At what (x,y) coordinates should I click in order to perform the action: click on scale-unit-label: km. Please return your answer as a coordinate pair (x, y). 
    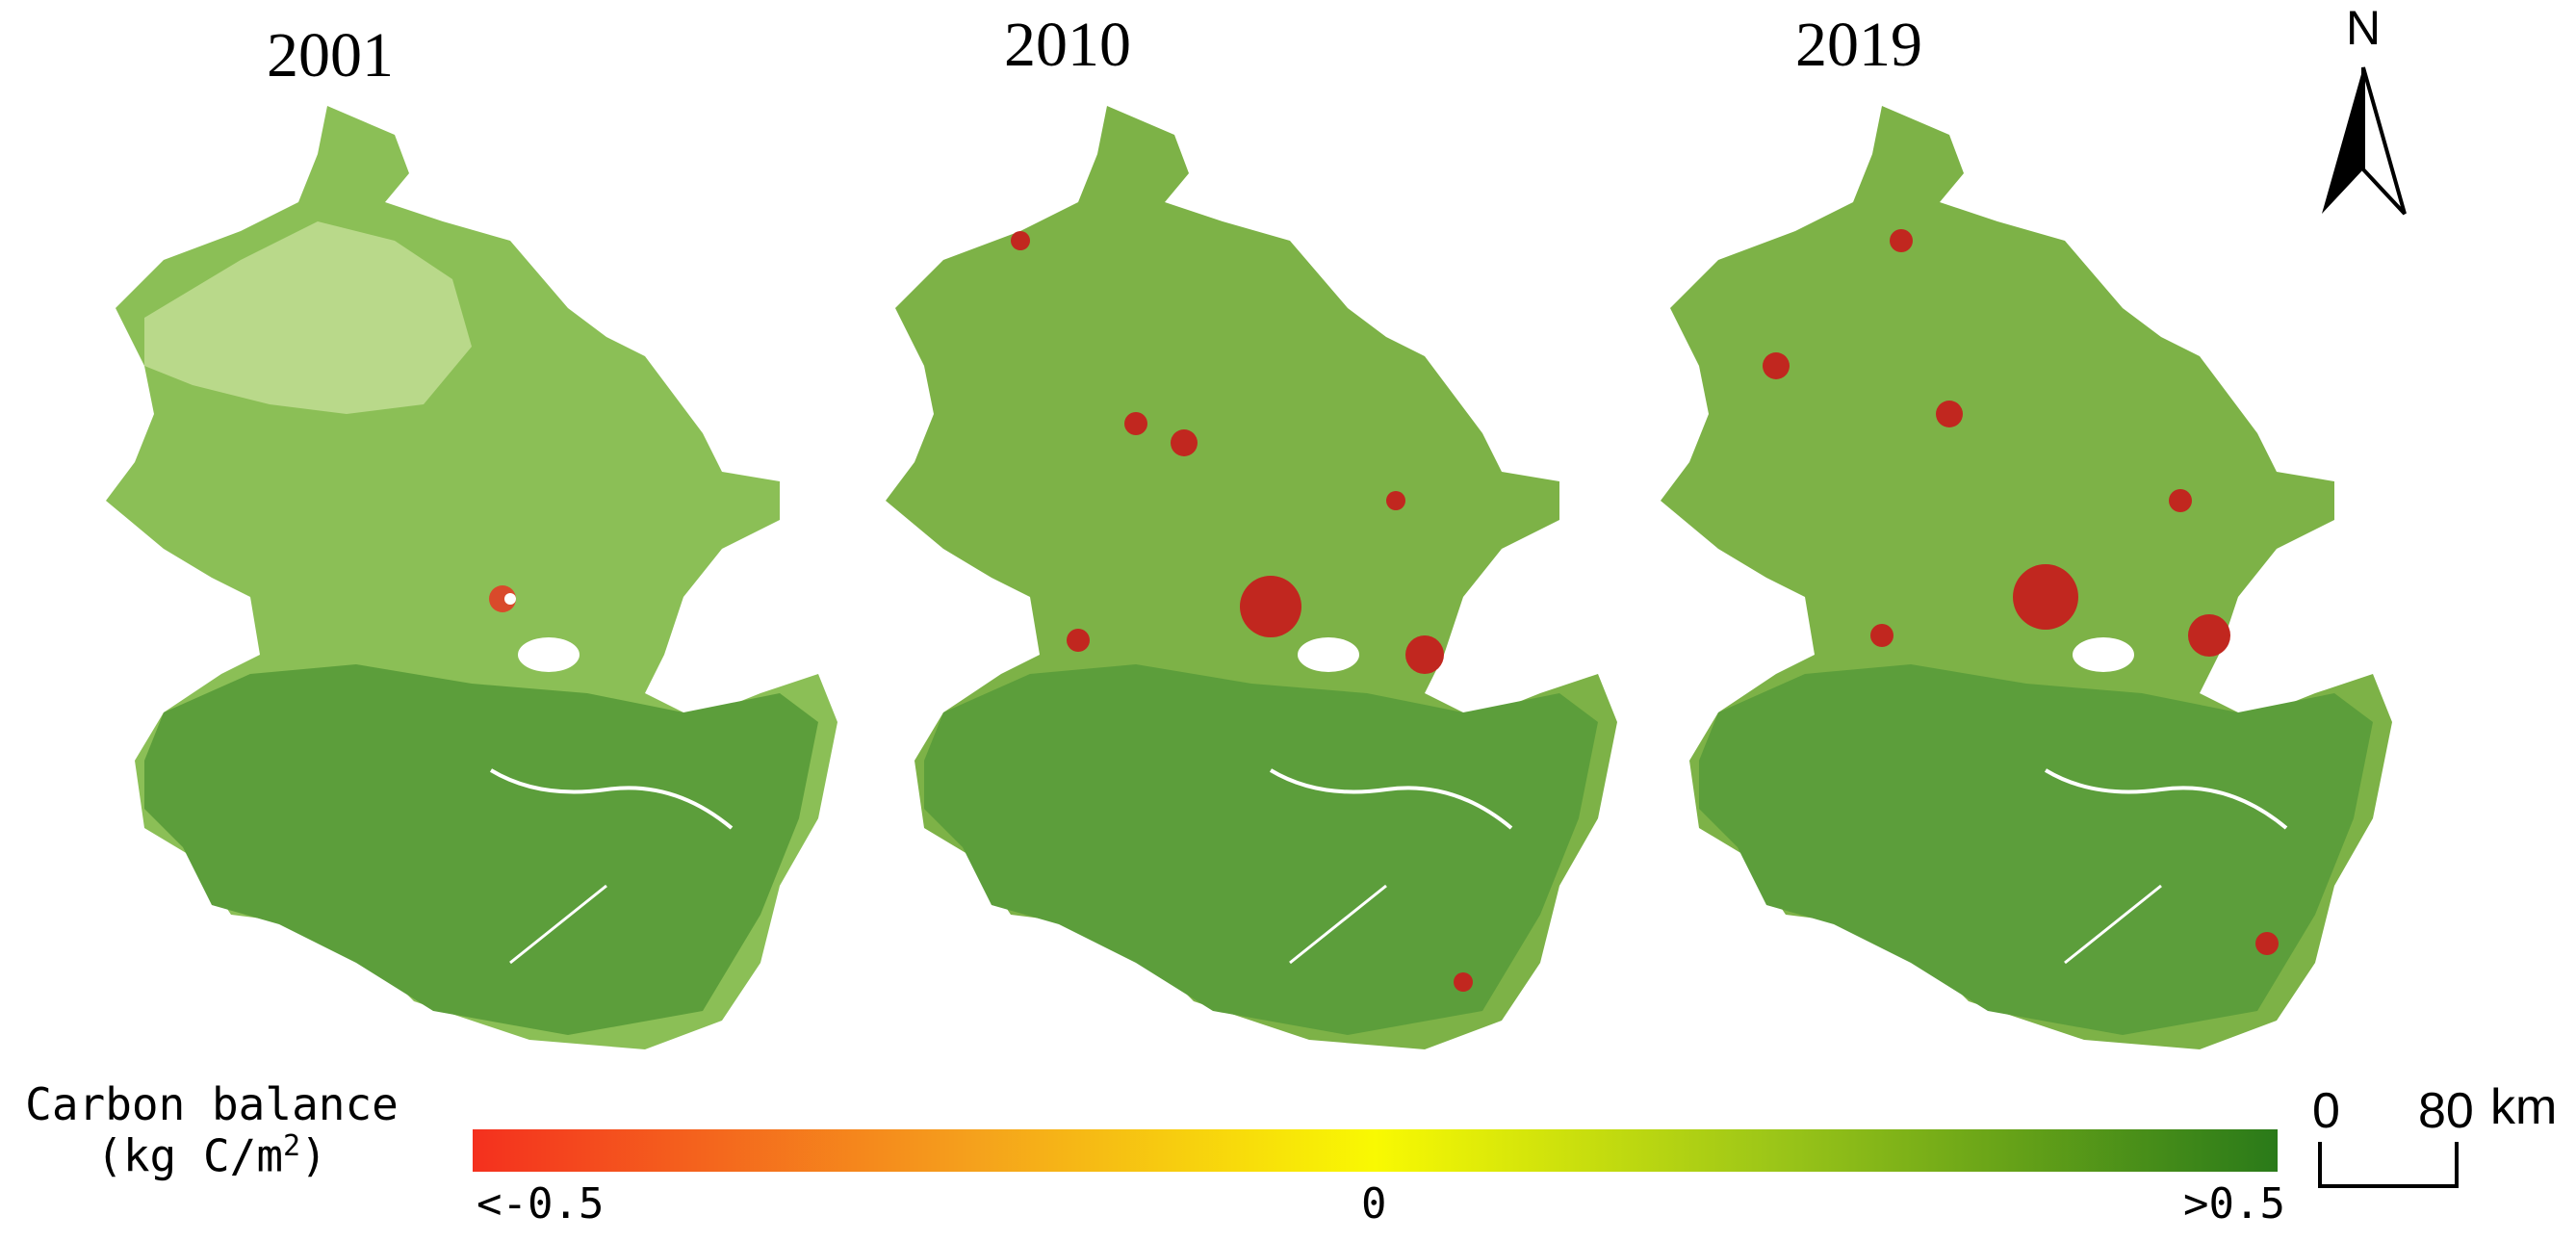
    Looking at the image, I should click on (2524, 1107).